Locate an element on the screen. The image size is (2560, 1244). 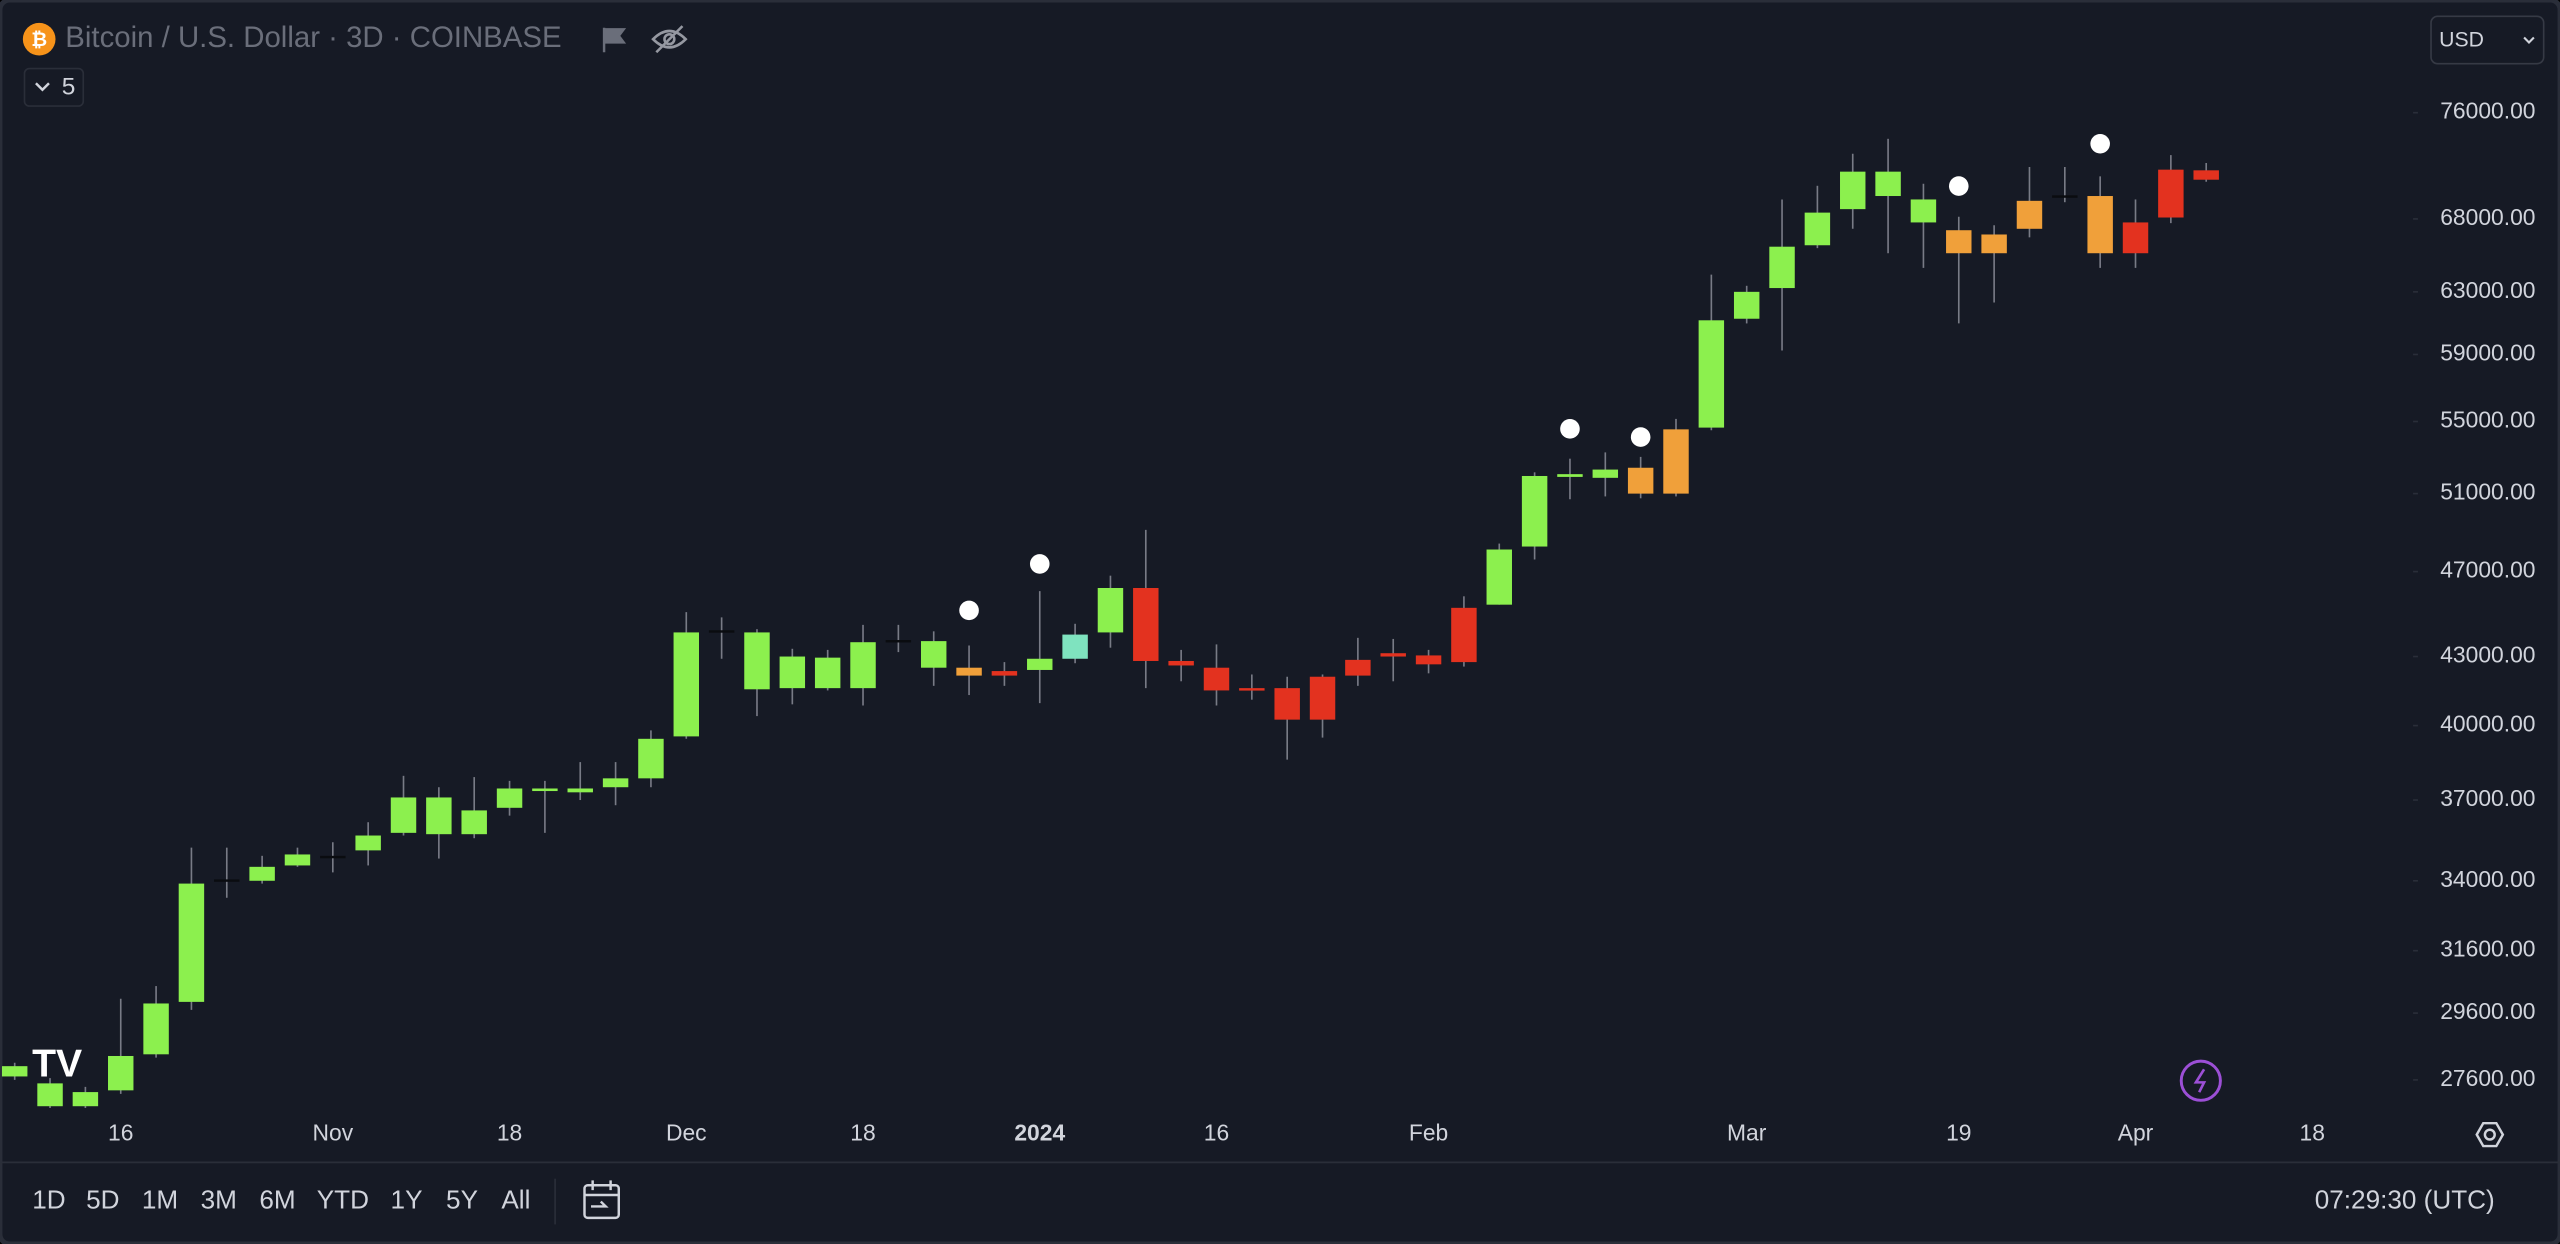
y-tick-label: 34000.00 is located at coordinates (2487, 879).